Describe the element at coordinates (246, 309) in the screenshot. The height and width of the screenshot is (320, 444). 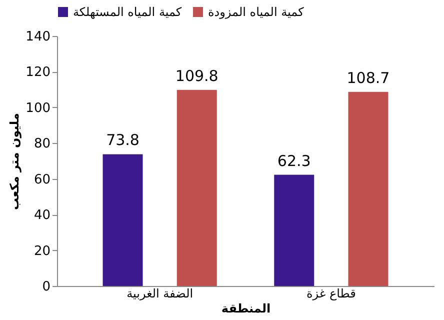
I see `x-axis-title: المنطقة` at that location.